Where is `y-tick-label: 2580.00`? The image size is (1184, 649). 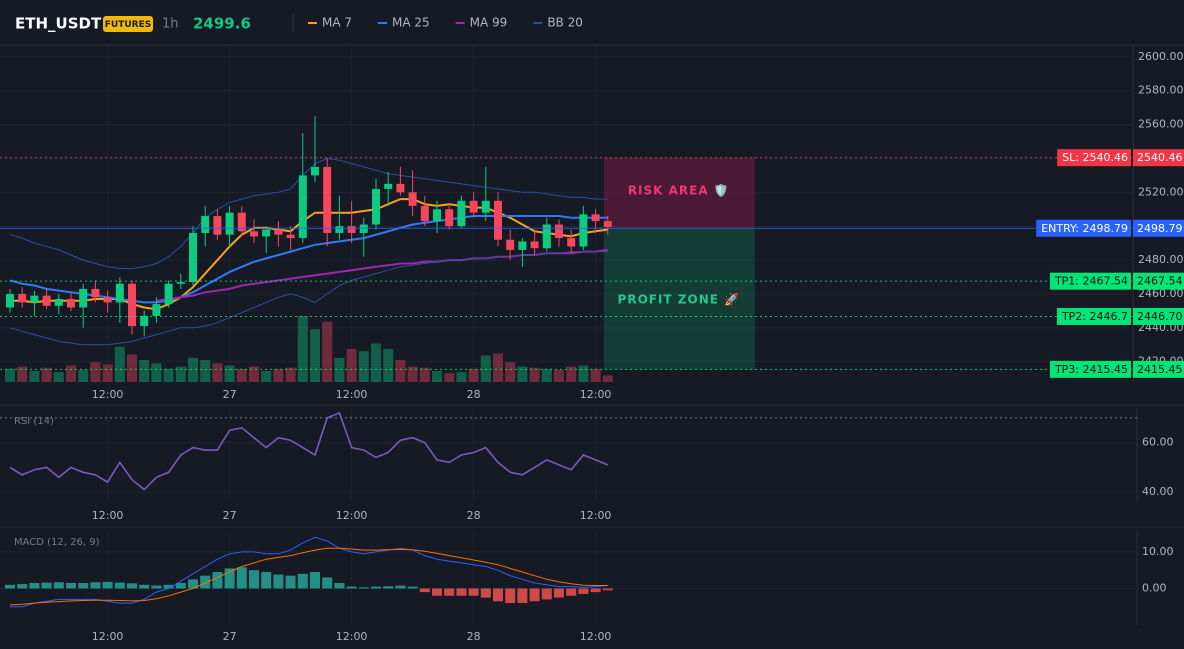 y-tick-label: 2580.00 is located at coordinates (1161, 90).